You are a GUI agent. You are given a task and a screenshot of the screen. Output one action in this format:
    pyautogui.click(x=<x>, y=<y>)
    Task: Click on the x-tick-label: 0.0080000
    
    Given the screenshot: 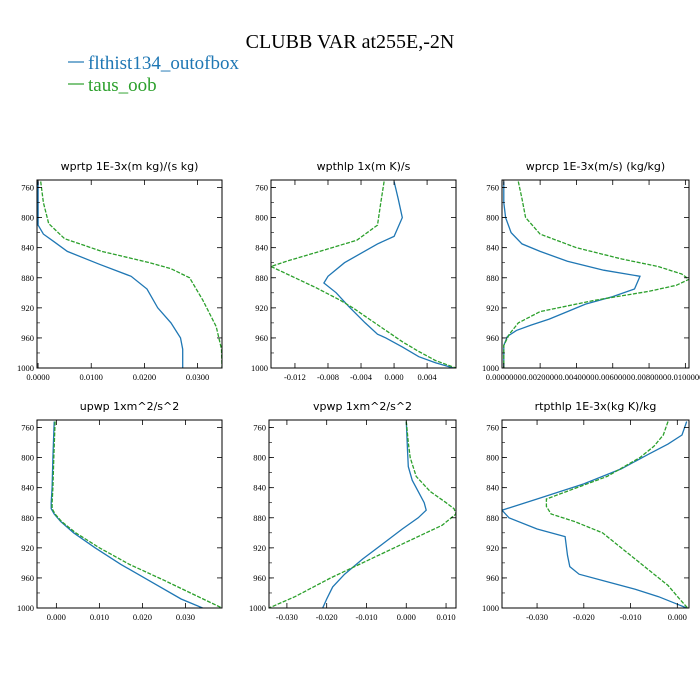 What is the action you would take?
    pyautogui.click(x=649, y=377)
    